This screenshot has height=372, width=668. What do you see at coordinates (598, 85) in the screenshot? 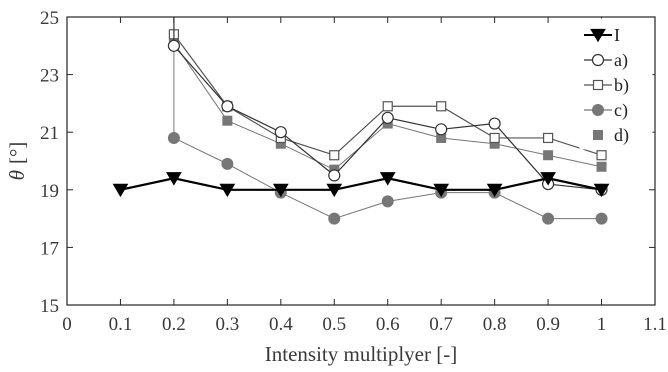
I see `legend-marker-b` at bounding box center [598, 85].